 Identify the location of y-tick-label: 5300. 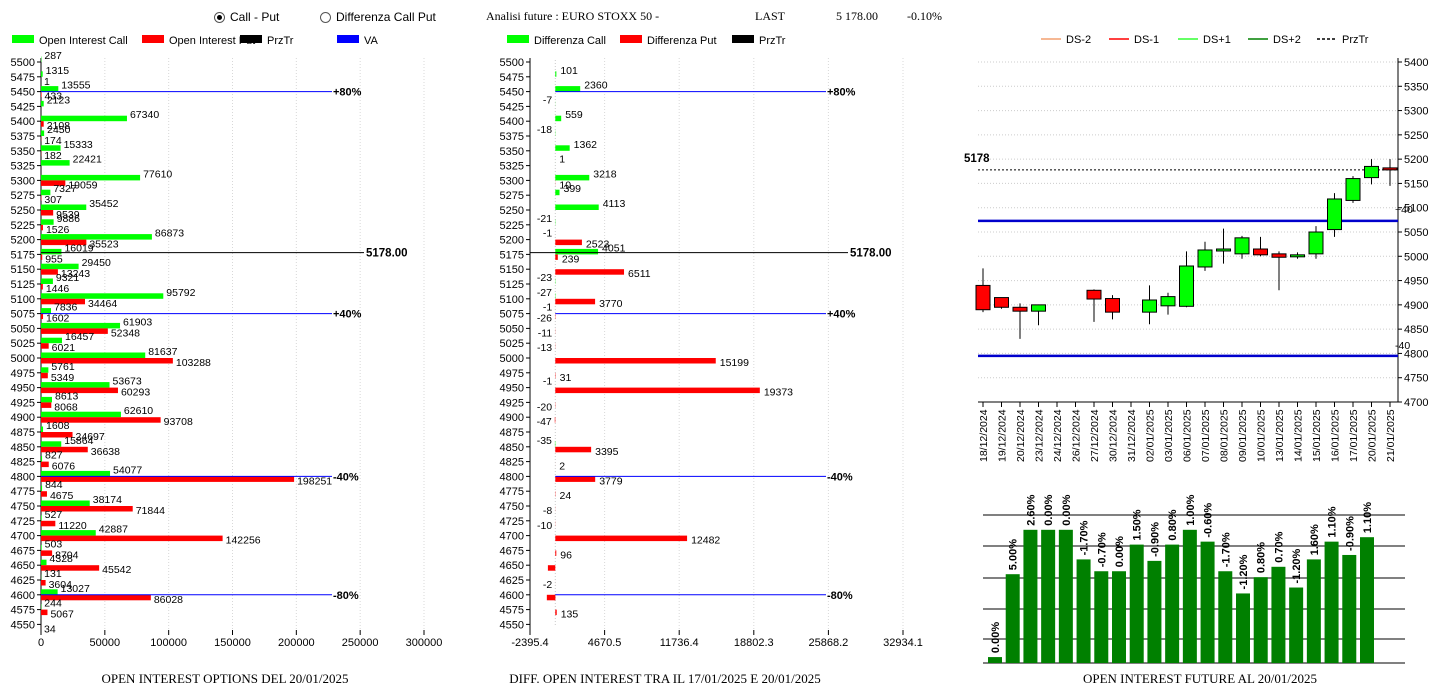
(512, 181).